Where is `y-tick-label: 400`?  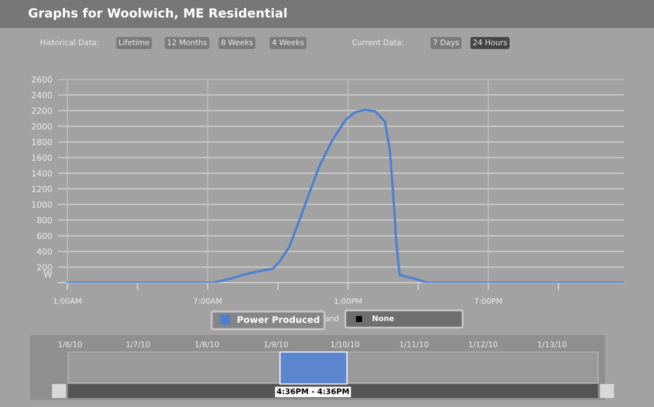 y-tick-label: 400 is located at coordinates (44, 251).